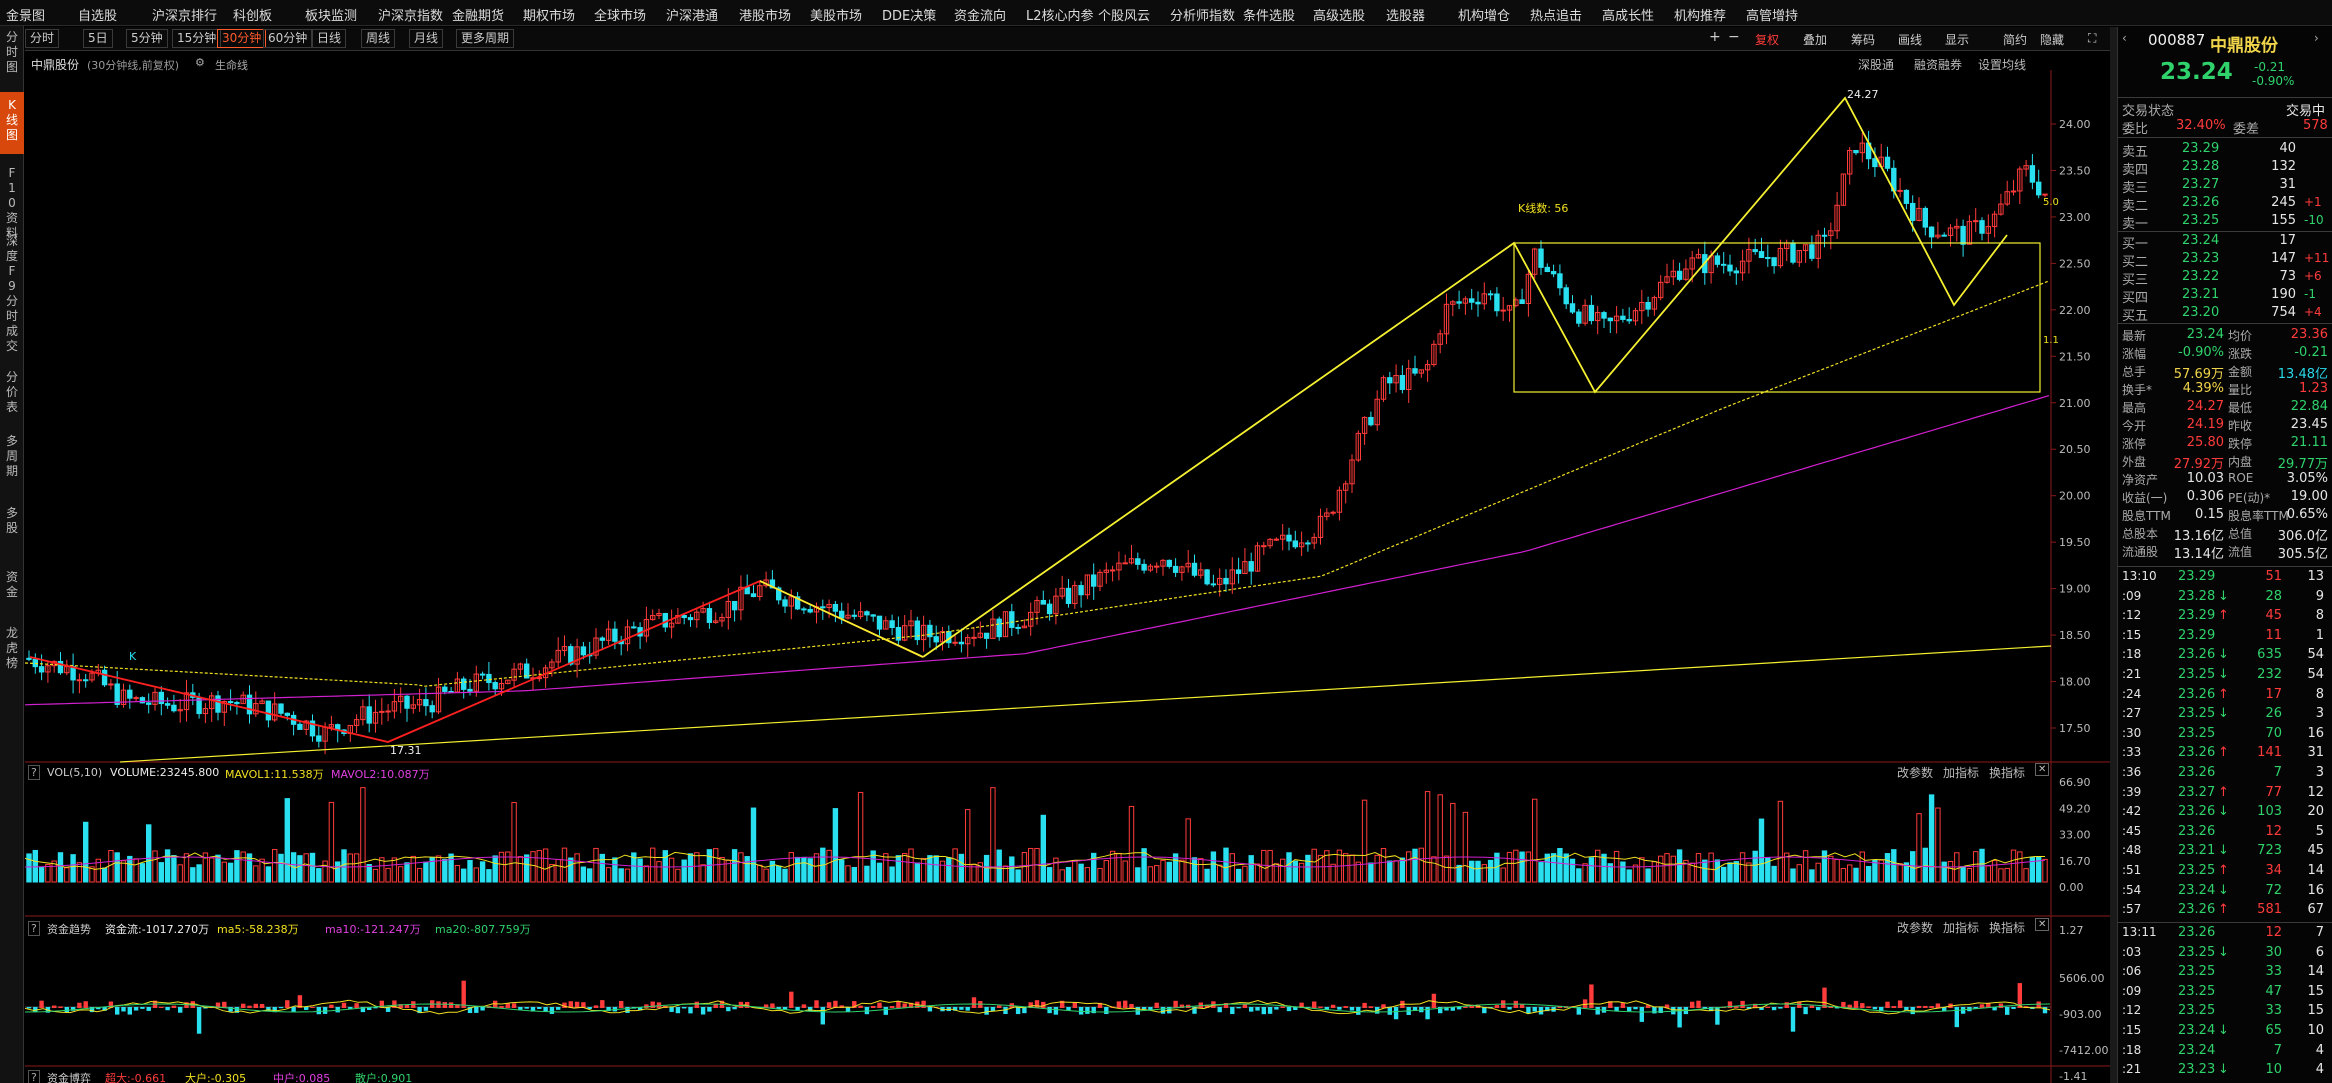 The height and width of the screenshot is (1083, 2332). Describe the element at coordinates (378, 38) in the screenshot. I see `period-week: 周线` at that location.